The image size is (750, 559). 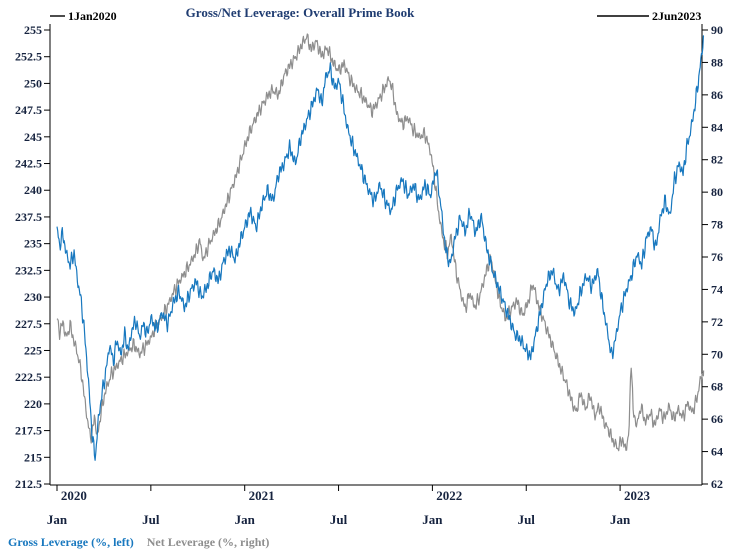 I want to click on right-axis-tick-label: 74, so click(x=717, y=289).